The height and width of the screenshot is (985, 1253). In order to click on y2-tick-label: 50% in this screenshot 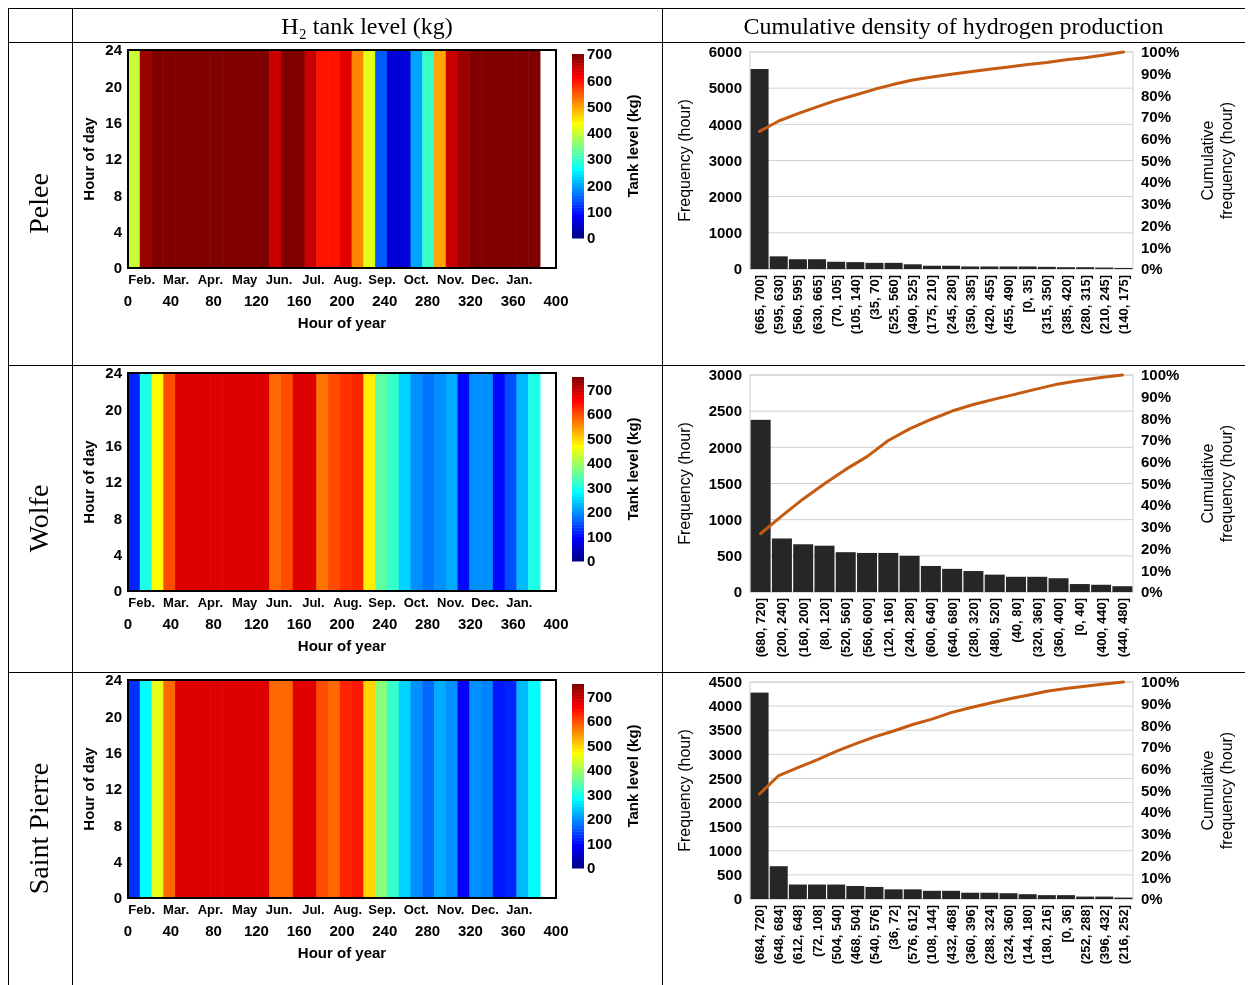, I will do `click(1156, 160)`.